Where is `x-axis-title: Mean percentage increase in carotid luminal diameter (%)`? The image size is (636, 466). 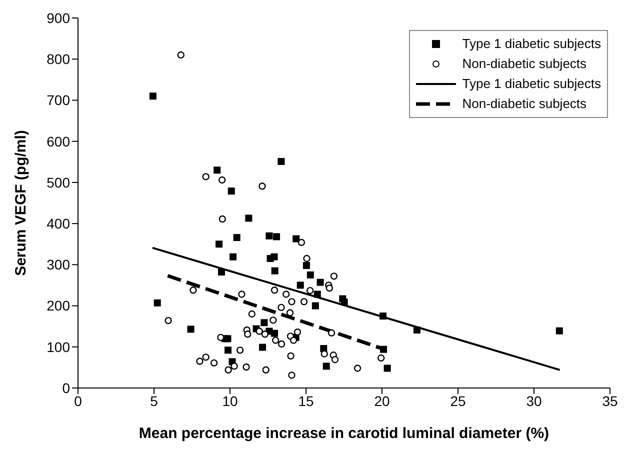
x-axis-title: Mean percentage increase in carotid luminal diameter (%) is located at coordinates (344, 433).